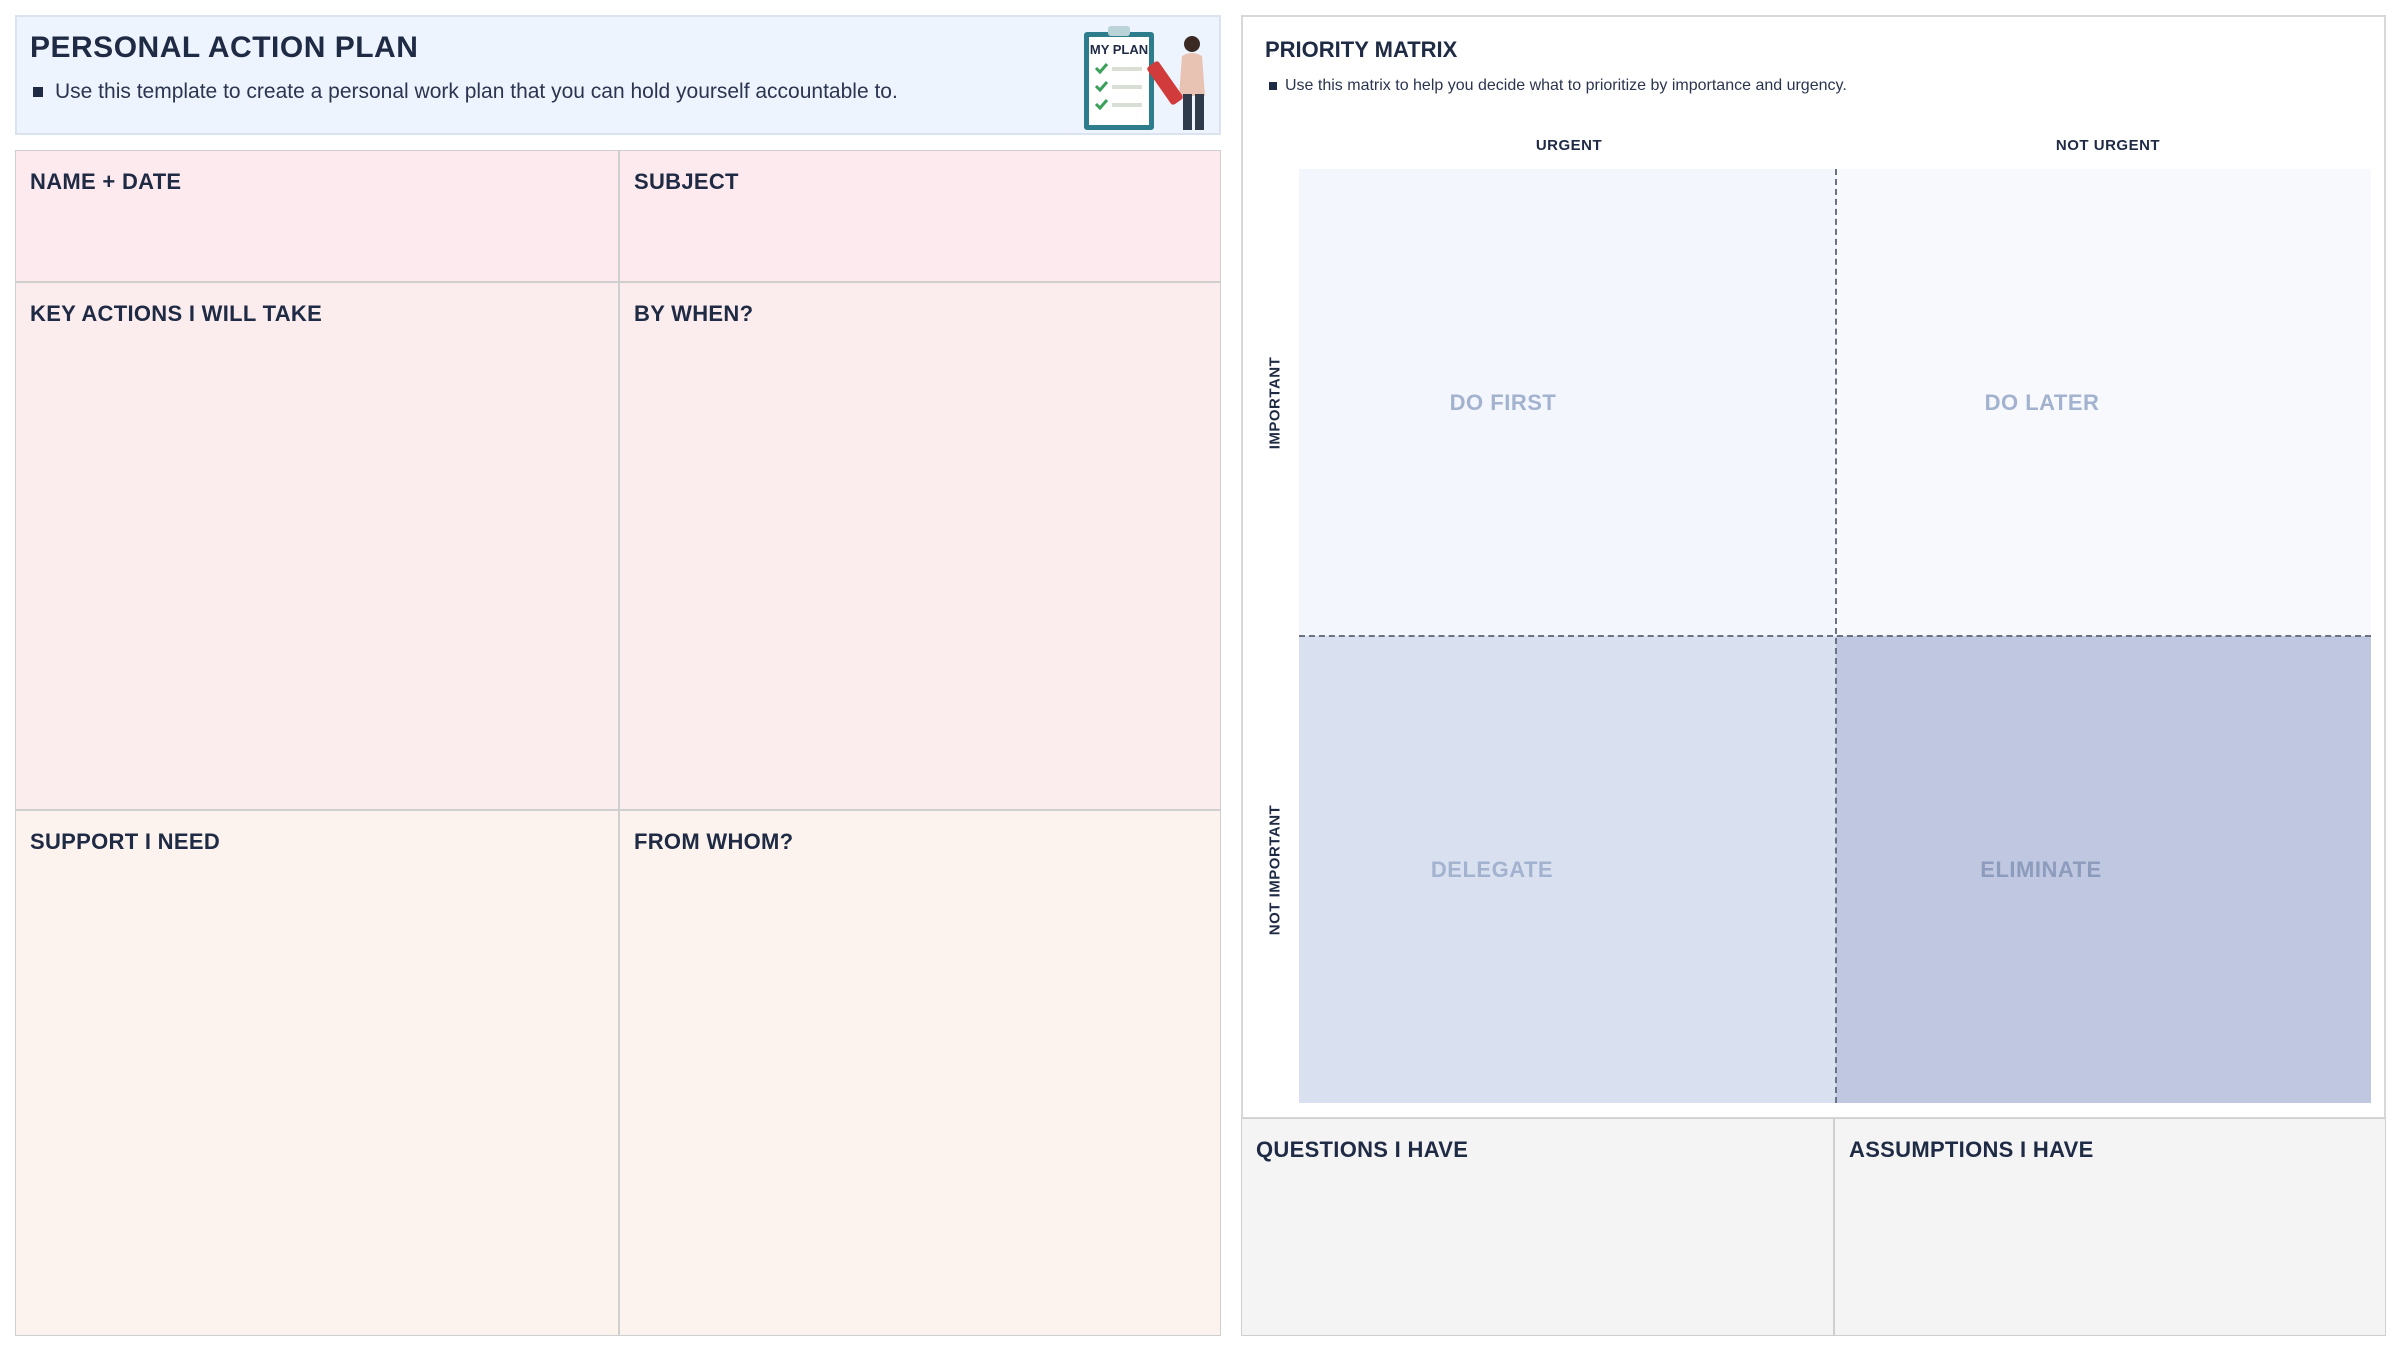 The height and width of the screenshot is (1350, 2400). I want to click on quadrant-eliminate: ELIMINATE, so click(2103, 869).